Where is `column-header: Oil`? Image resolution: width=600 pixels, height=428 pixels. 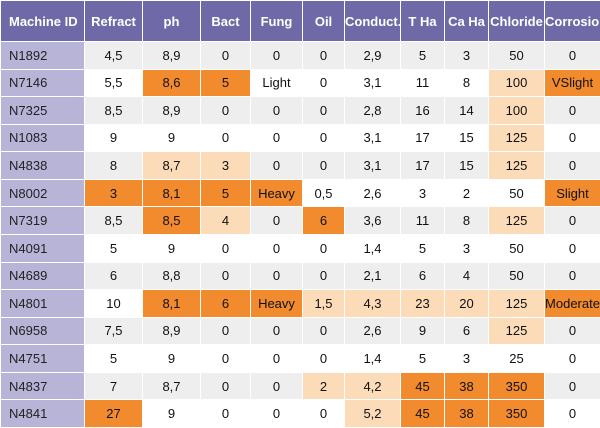
column-header: Oil is located at coordinates (323, 21).